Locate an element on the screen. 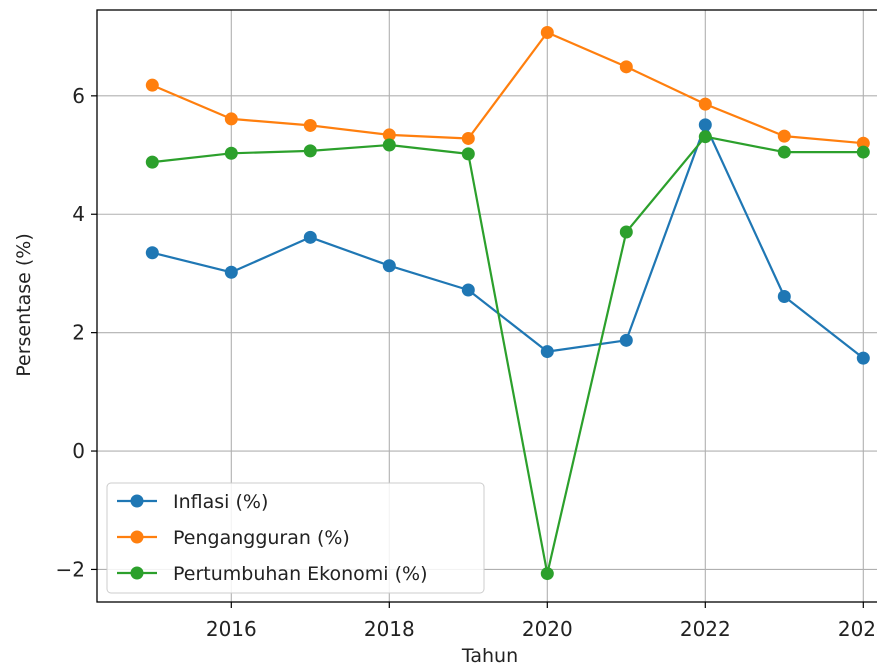  y-tick-label: −2 is located at coordinates (70, 569).